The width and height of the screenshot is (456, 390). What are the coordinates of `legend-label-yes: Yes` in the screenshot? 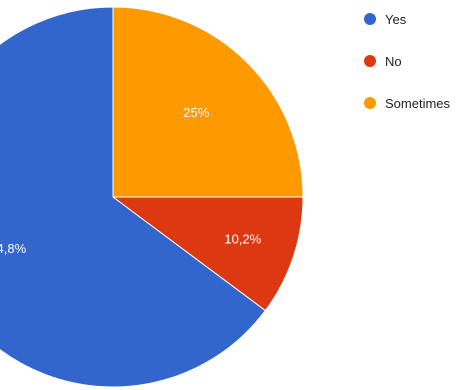 It's located at (396, 19).